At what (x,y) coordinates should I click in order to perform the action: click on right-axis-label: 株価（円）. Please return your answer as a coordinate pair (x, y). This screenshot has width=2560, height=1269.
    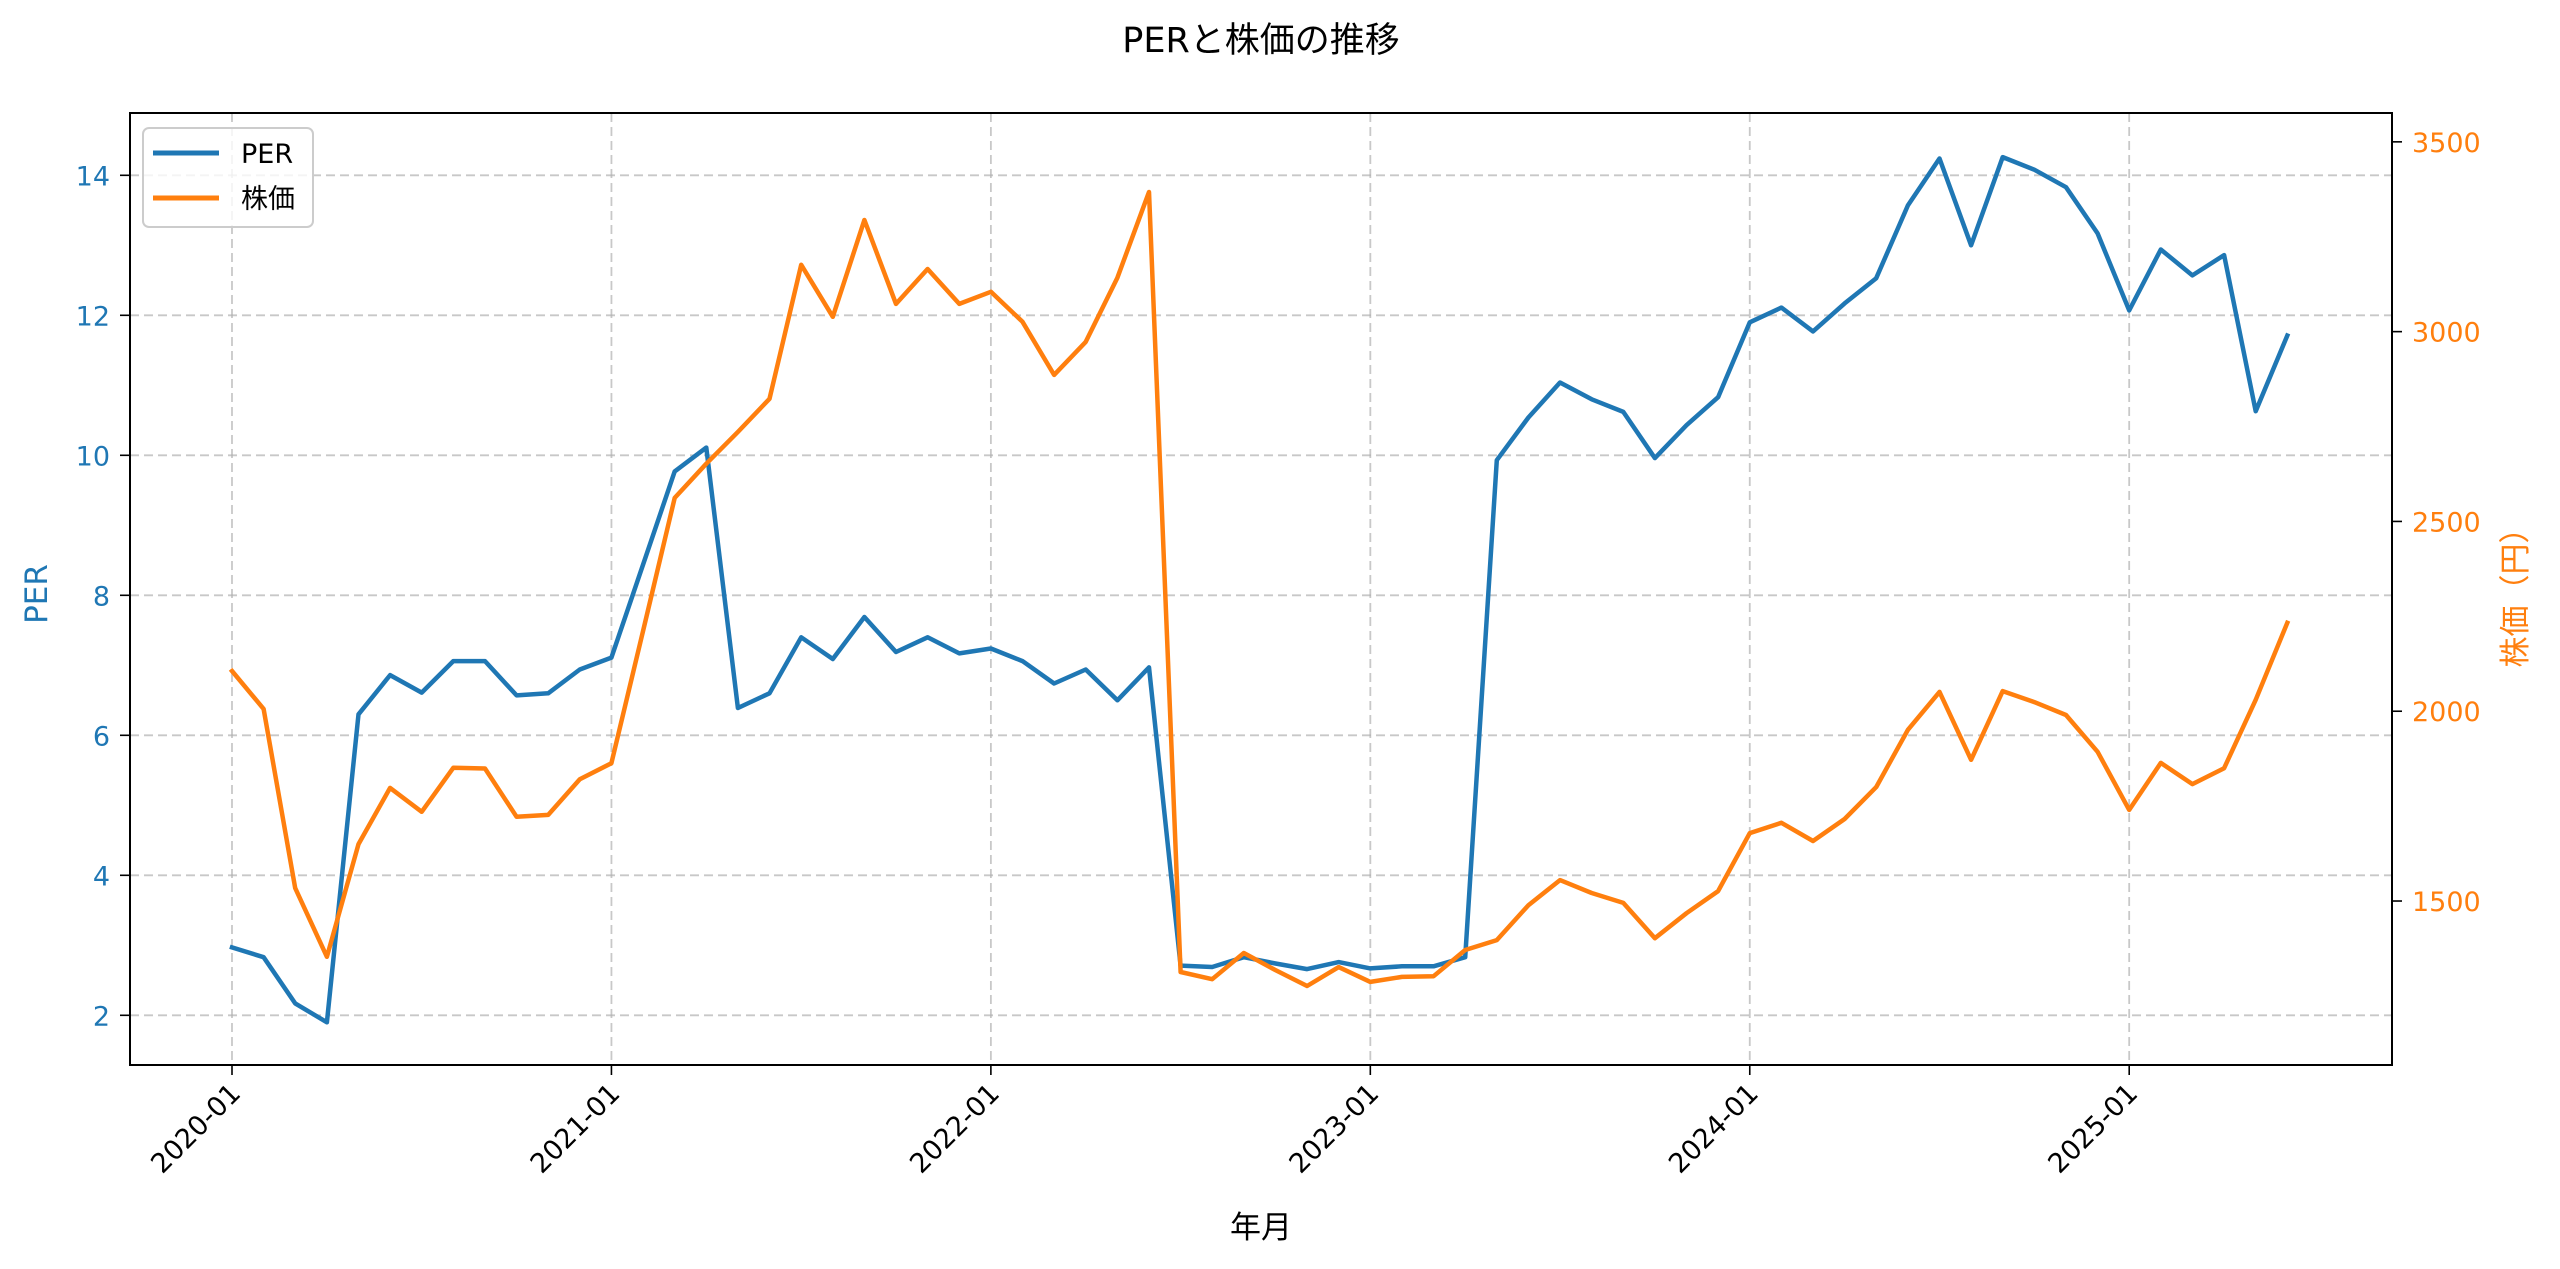
    Looking at the image, I should click on (2516, 590).